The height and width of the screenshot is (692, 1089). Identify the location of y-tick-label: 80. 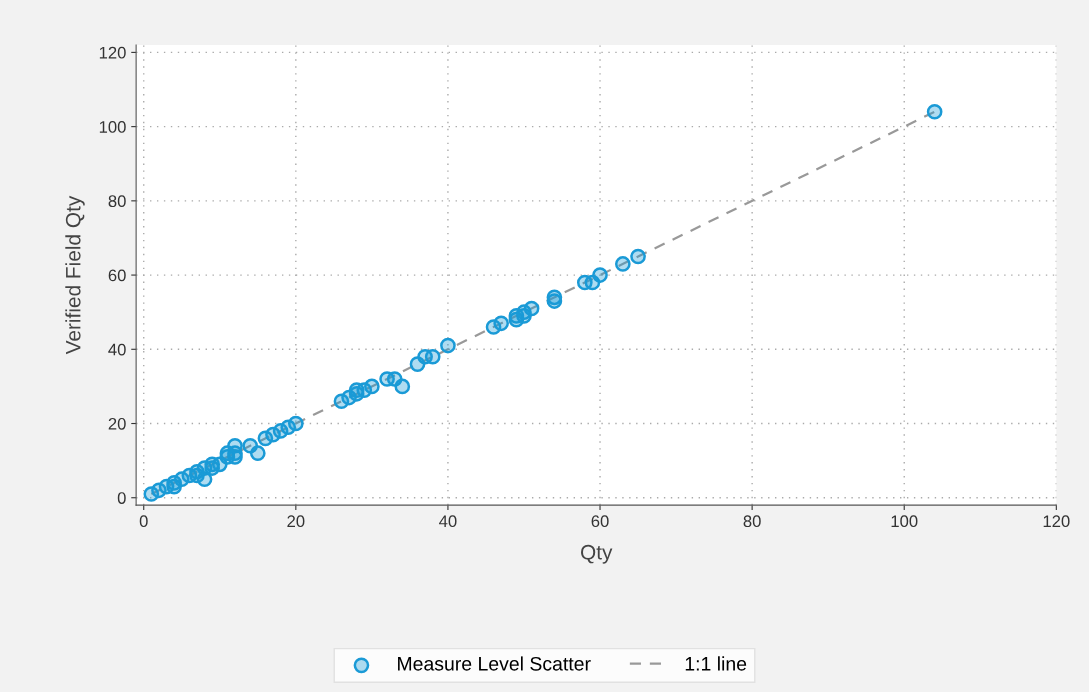
(117, 201).